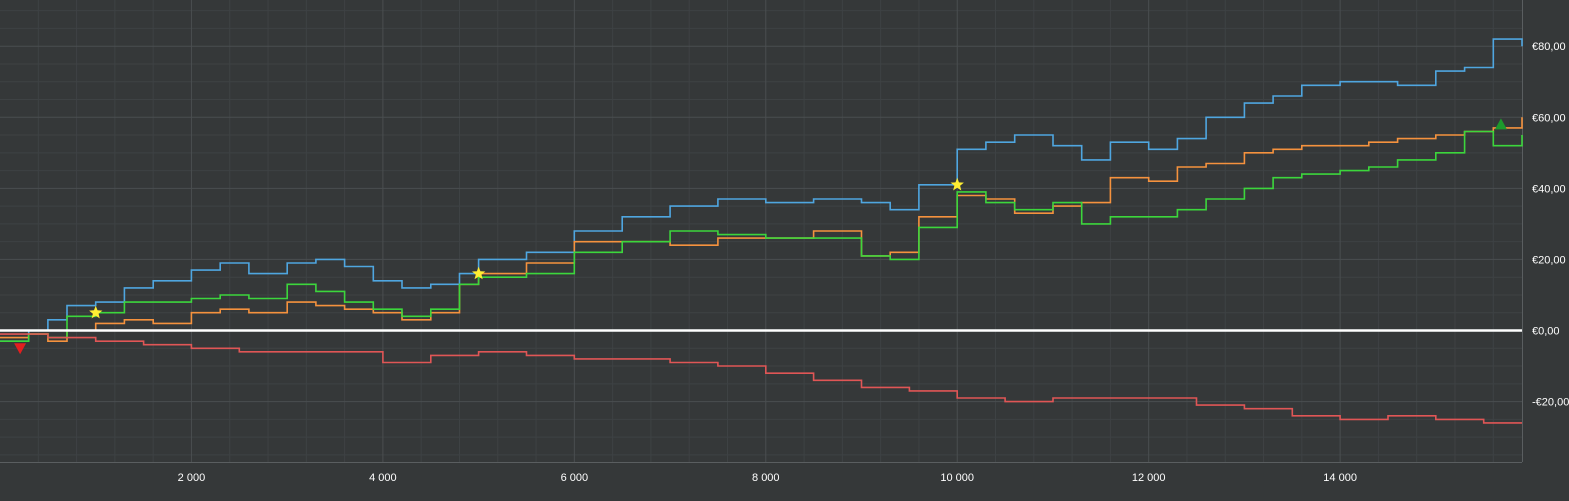 The height and width of the screenshot is (501, 1569). Describe the element at coordinates (1500, 124) in the screenshot. I see `triangle-up-marker` at that location.